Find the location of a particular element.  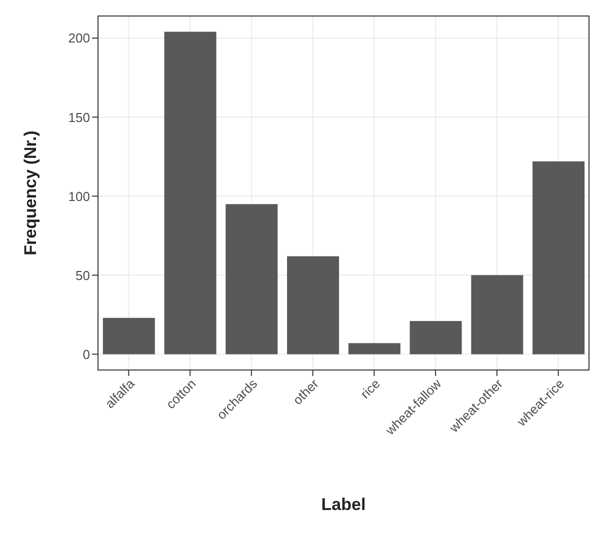

y-tick-label: 0 is located at coordinates (86, 354).